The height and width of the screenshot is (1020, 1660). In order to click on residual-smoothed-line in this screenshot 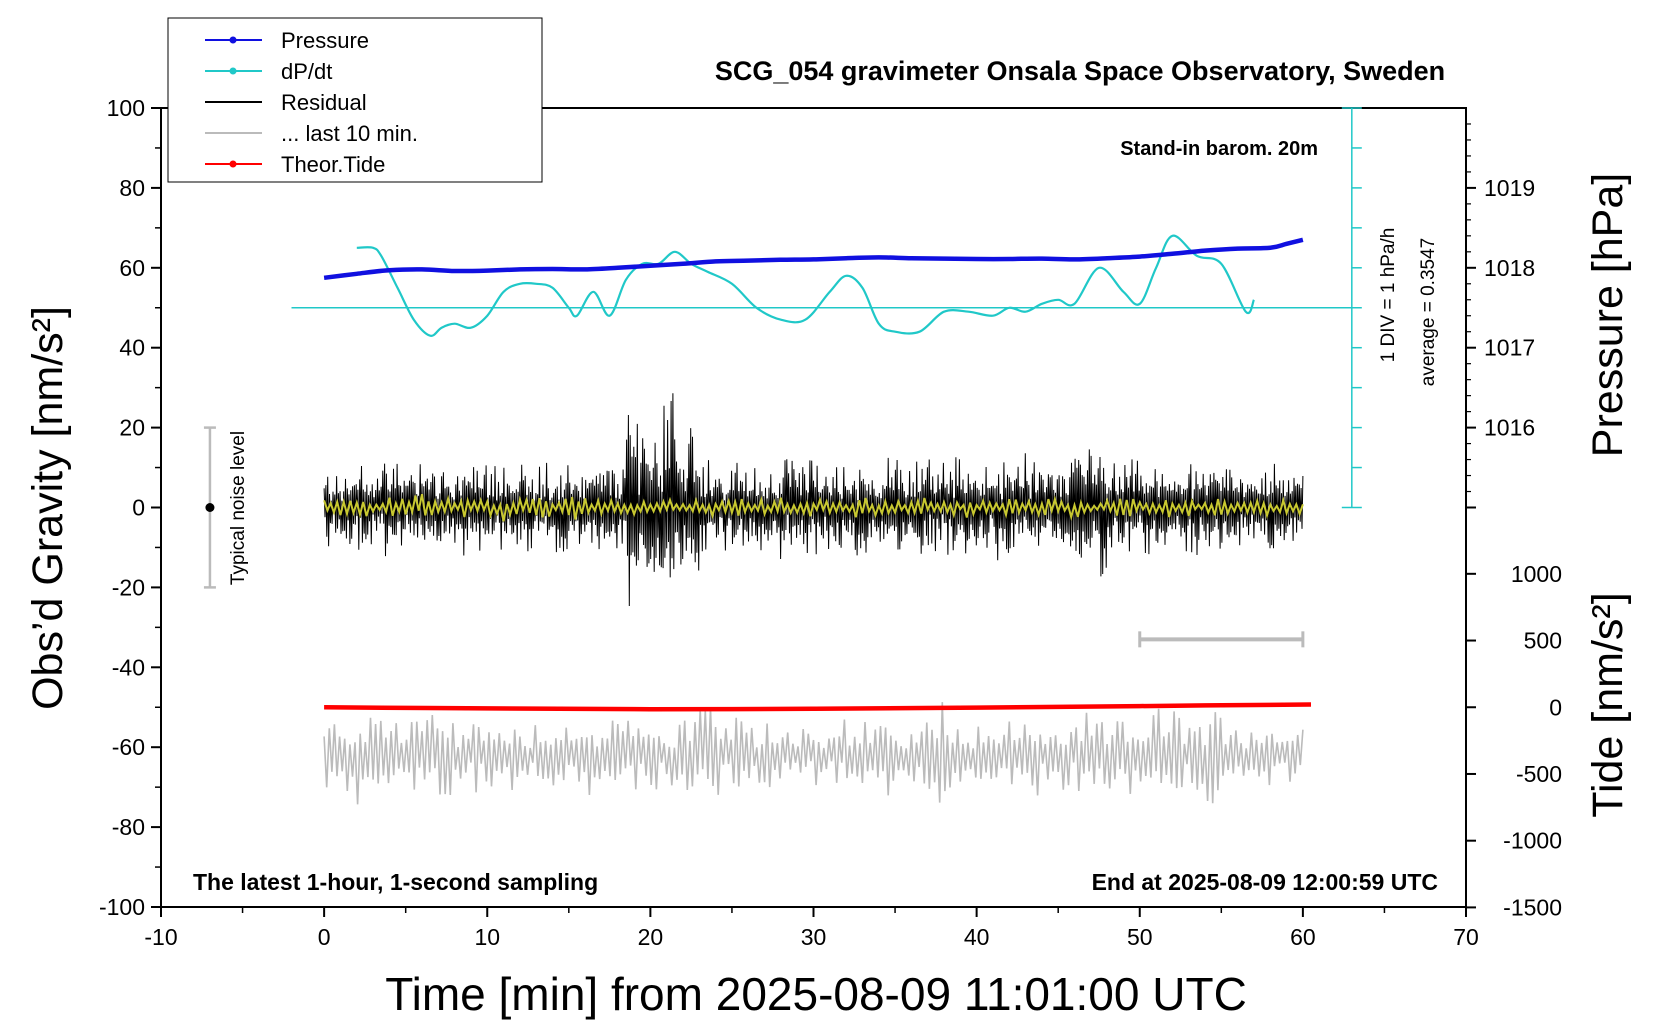, I will do `click(813, 508)`.